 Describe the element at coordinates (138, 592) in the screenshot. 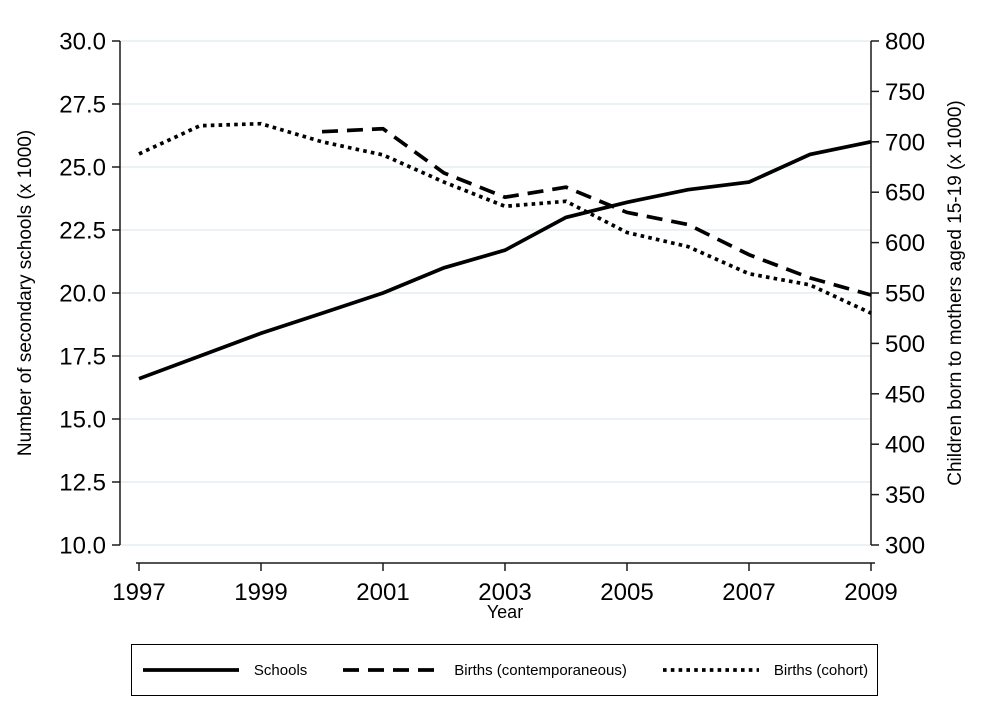

I see `x-tick-label: 1997` at that location.